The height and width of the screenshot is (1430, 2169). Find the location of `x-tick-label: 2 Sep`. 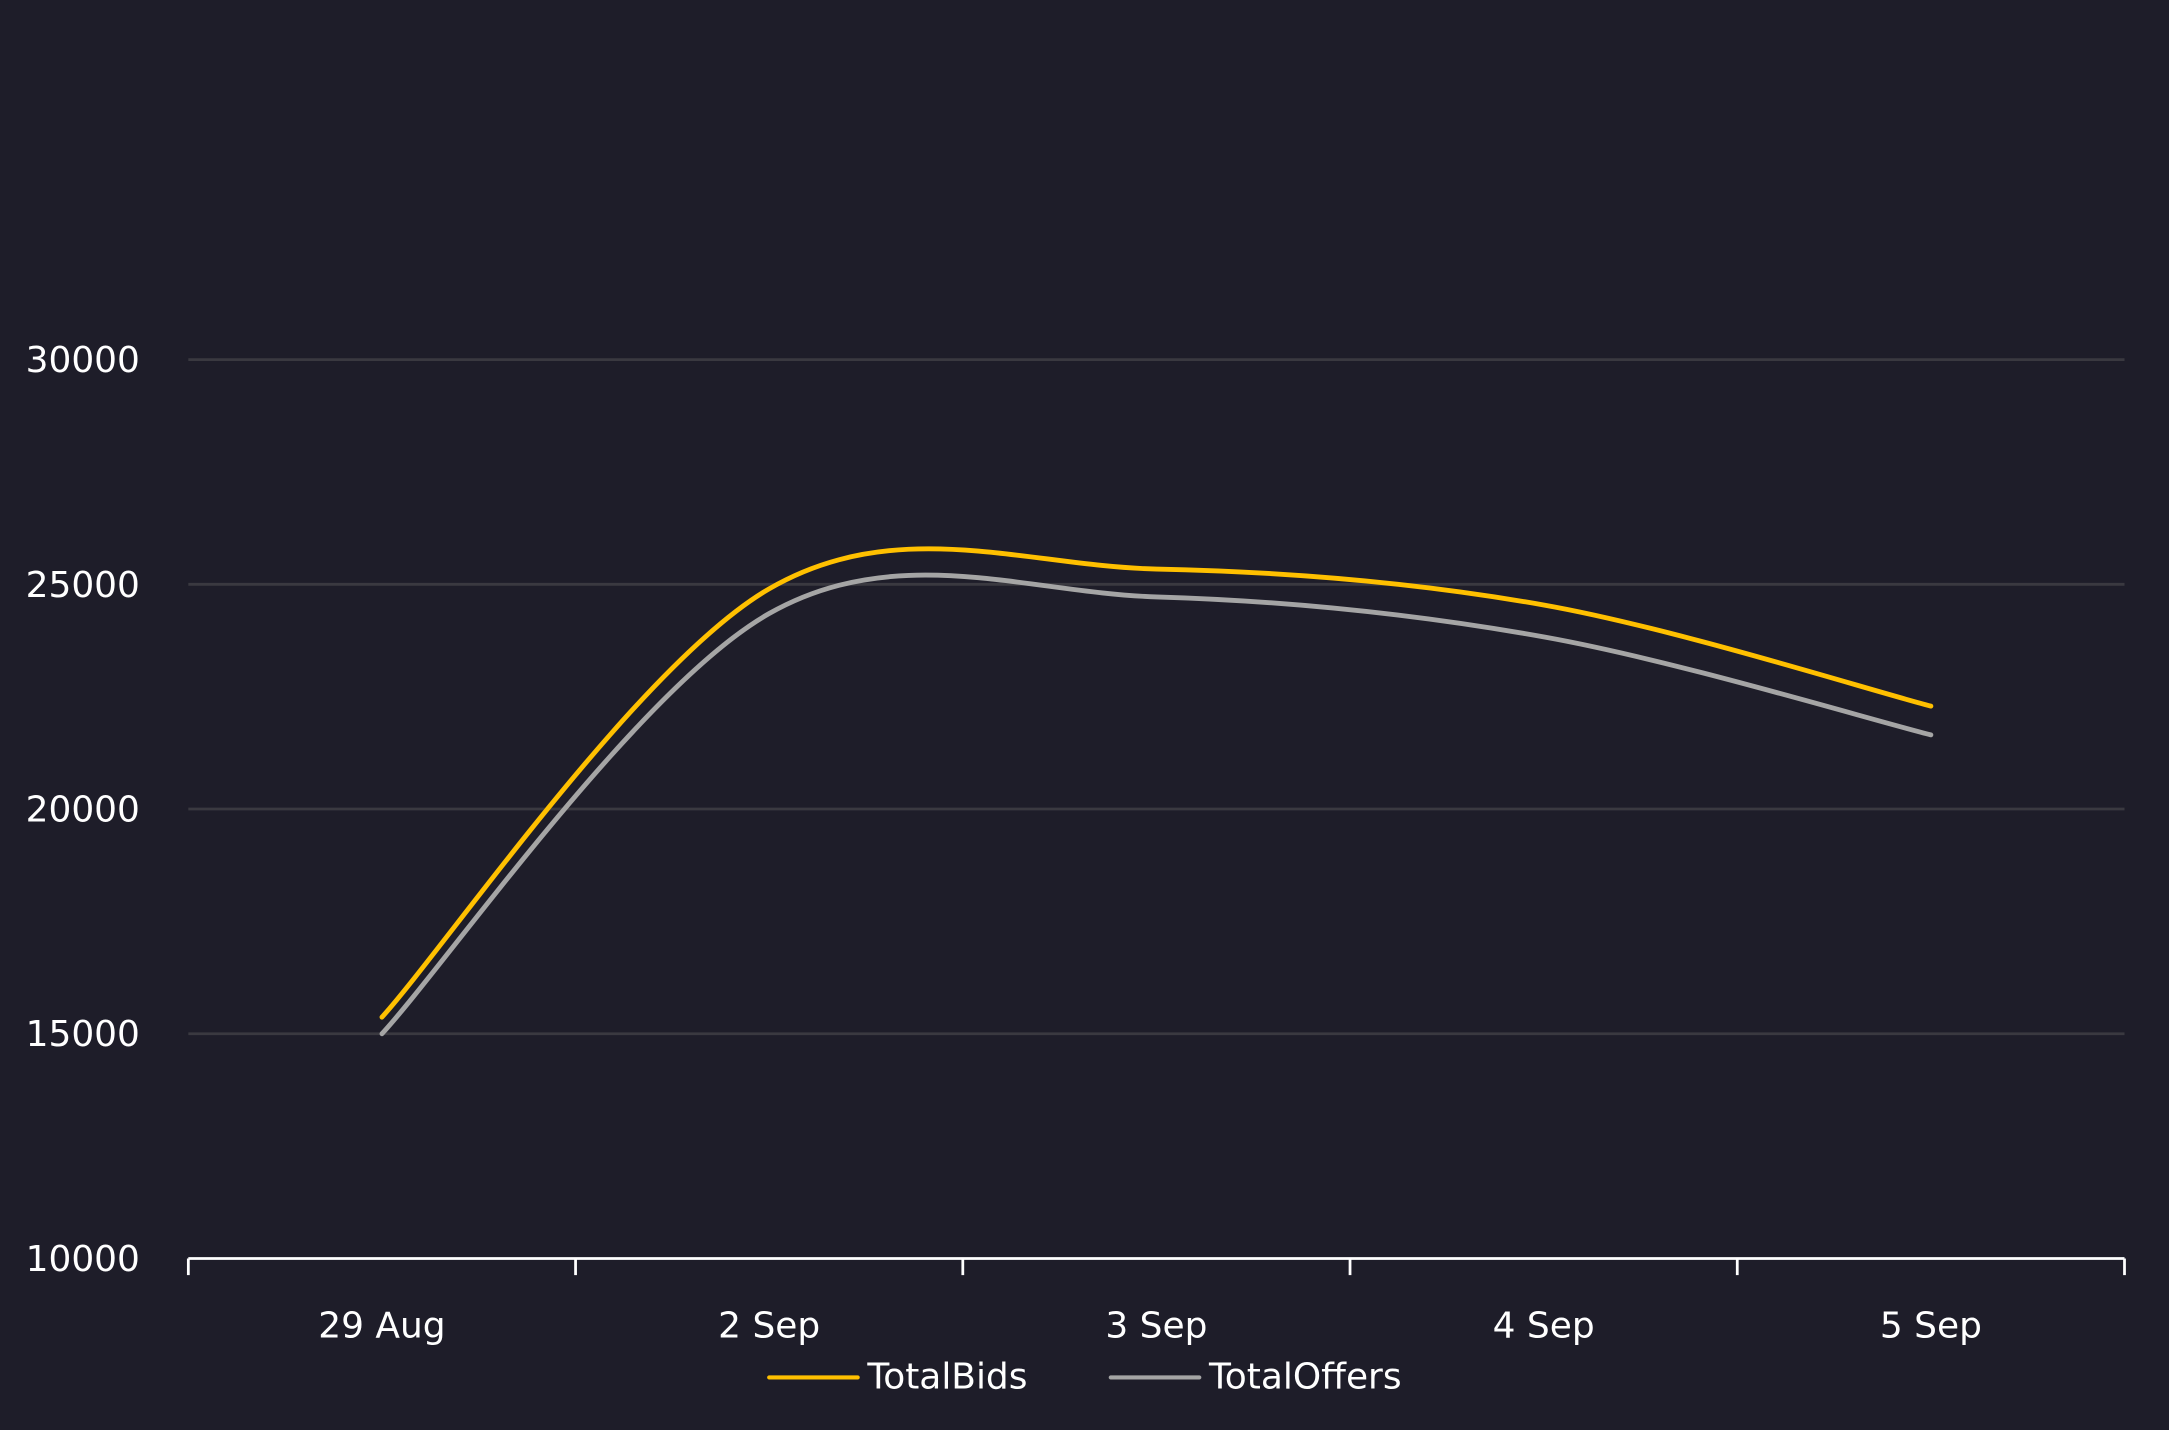

x-tick-label: 2 Sep is located at coordinates (769, 1325).